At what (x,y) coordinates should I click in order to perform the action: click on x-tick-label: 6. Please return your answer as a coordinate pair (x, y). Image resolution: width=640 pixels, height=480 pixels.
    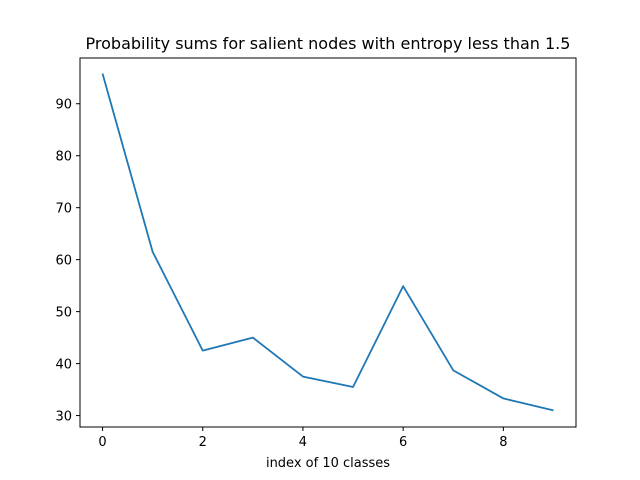
    Looking at the image, I should click on (403, 442).